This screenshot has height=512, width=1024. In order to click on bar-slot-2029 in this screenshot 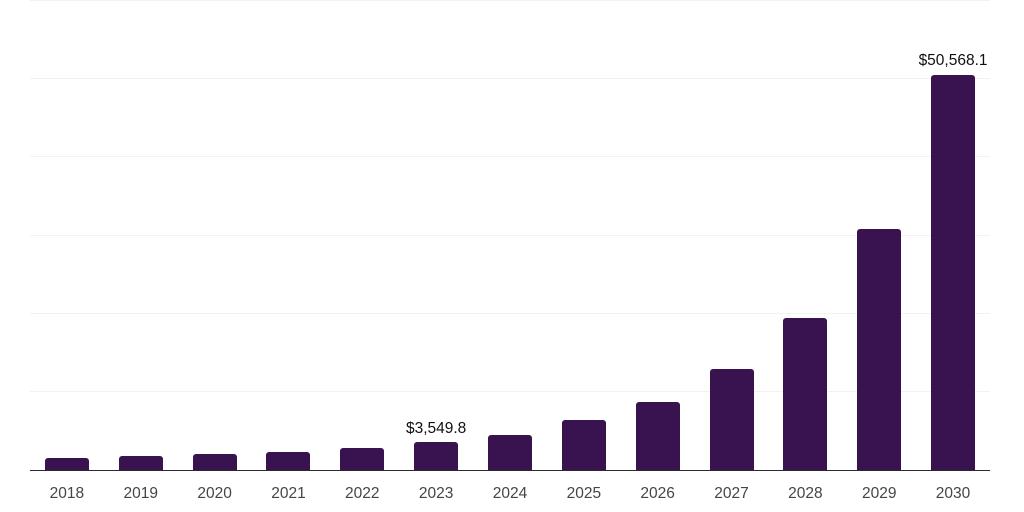, I will do `click(879, 235)`.